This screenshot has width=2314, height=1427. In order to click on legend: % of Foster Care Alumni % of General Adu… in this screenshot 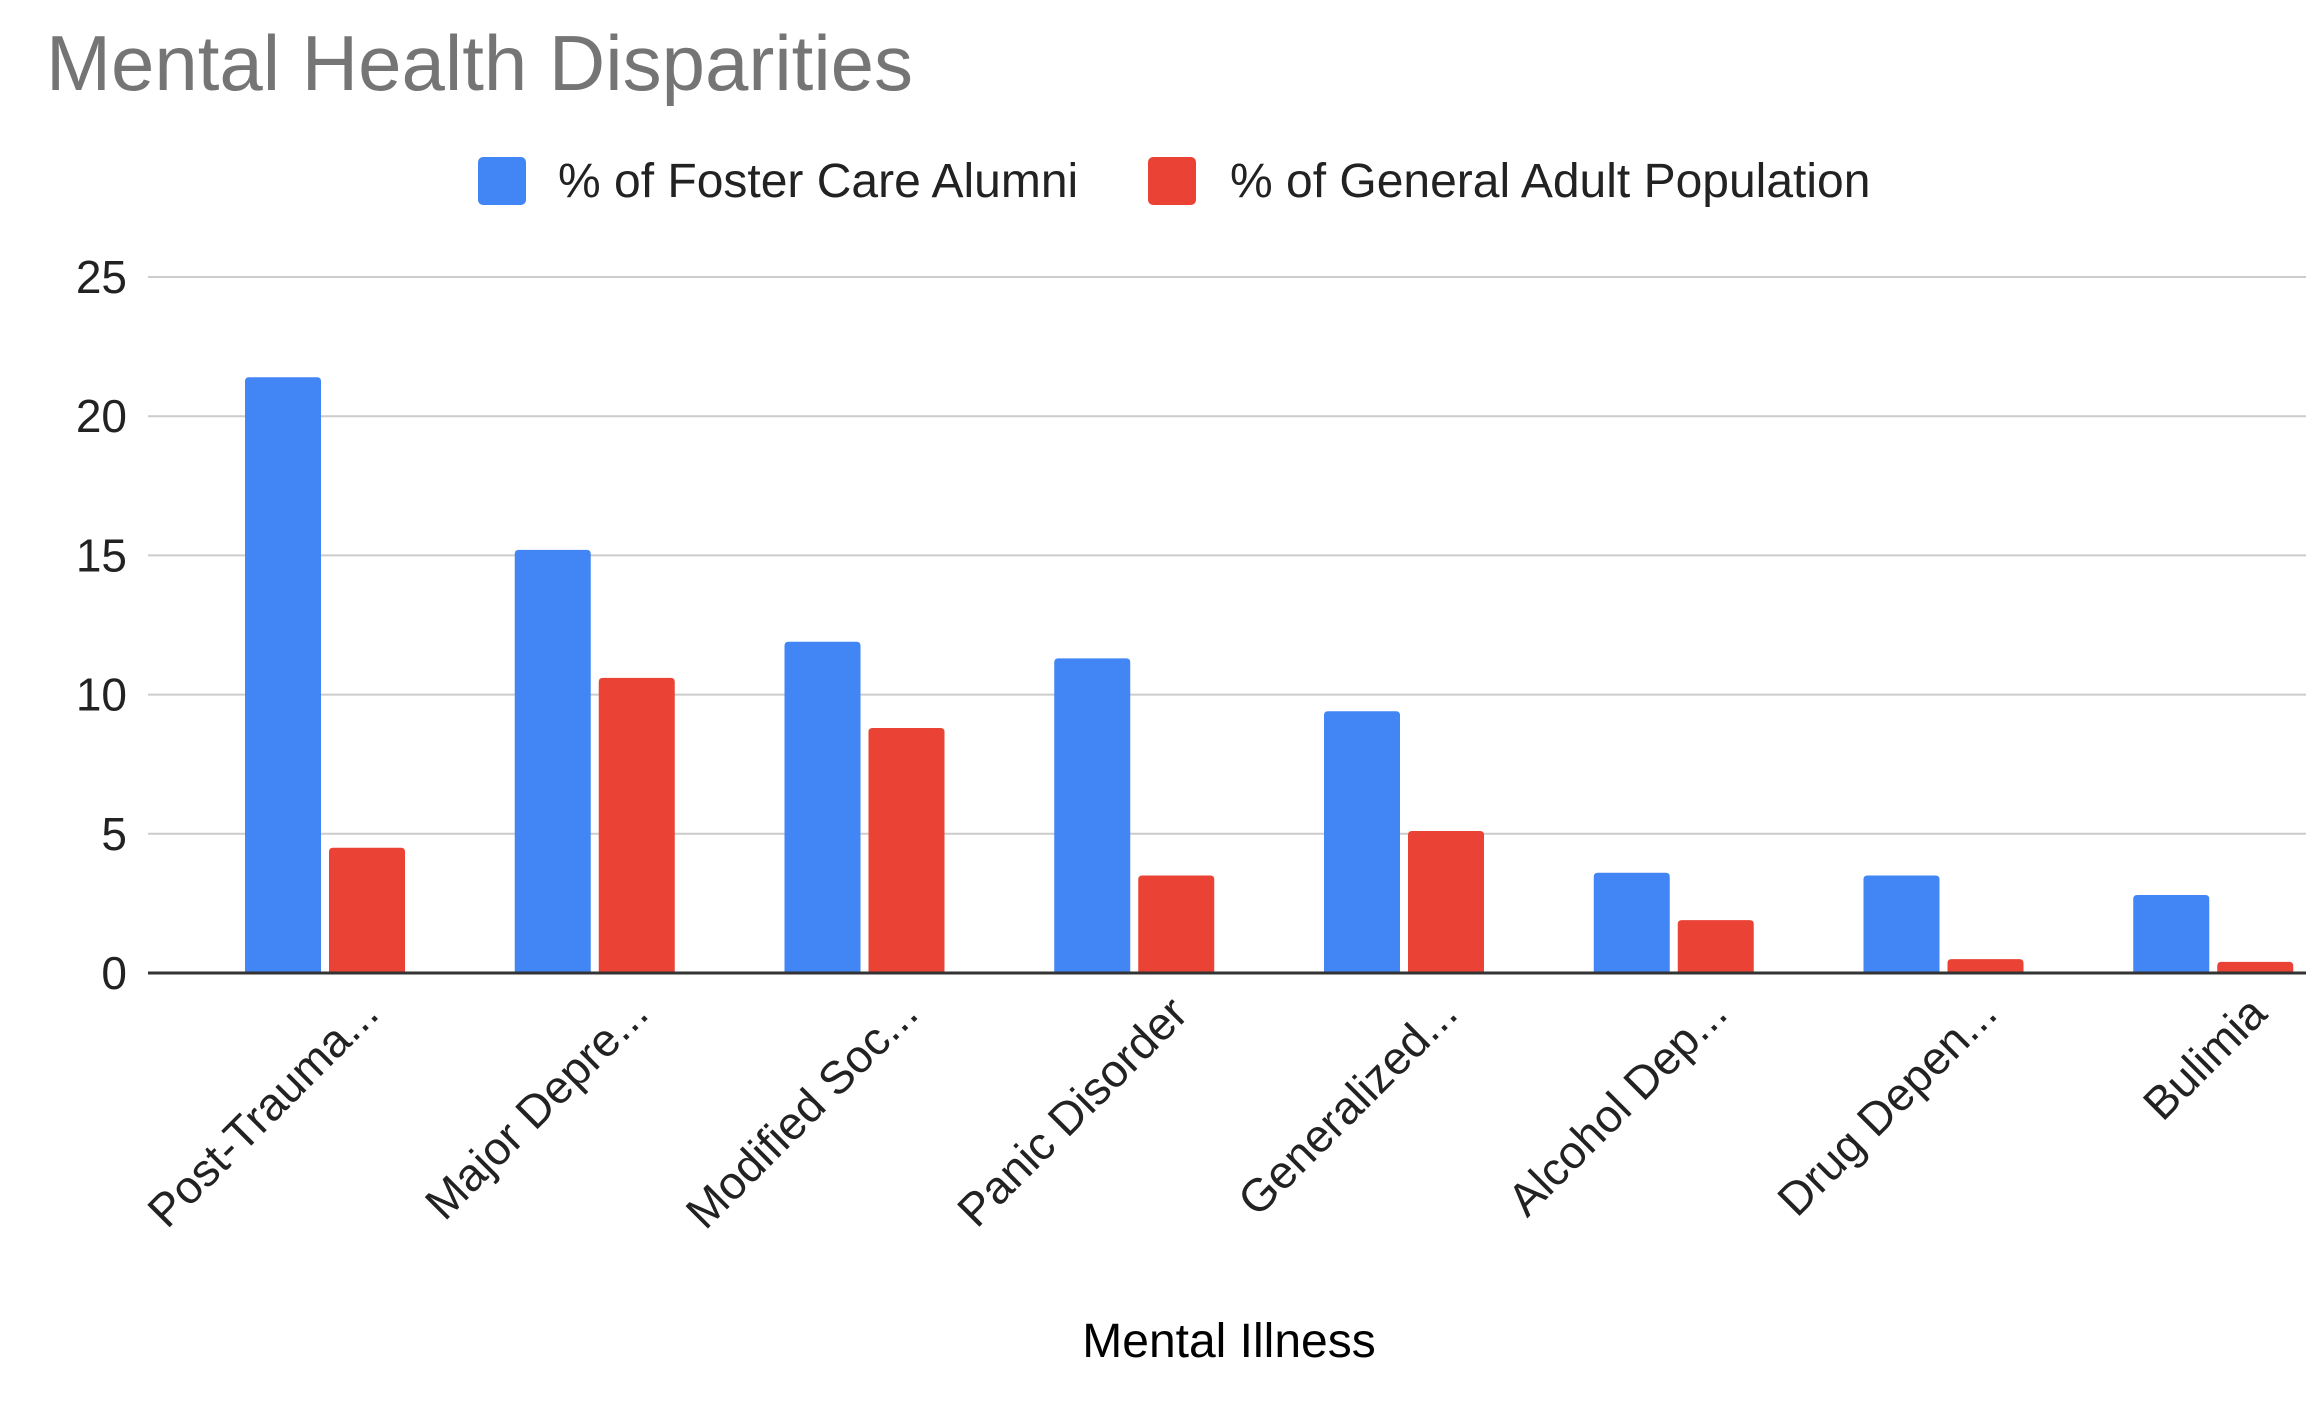, I will do `click(1174, 181)`.